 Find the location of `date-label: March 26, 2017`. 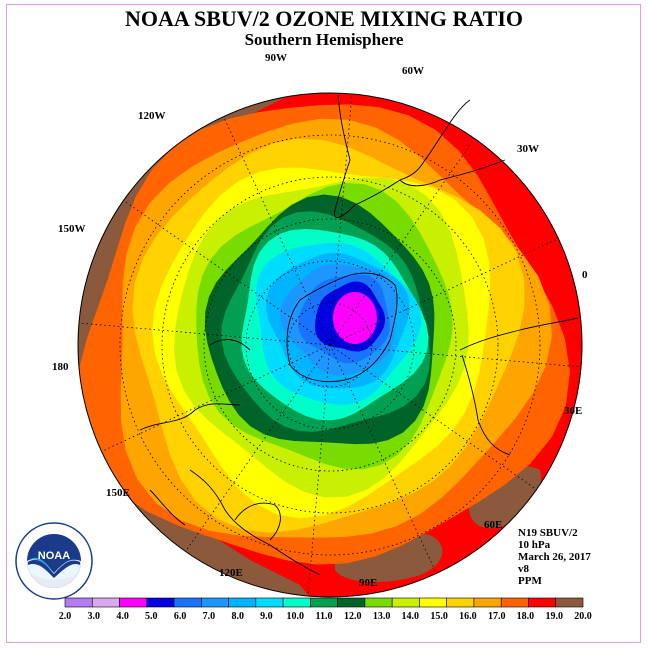

date-label: March 26, 2017 is located at coordinates (554, 557).